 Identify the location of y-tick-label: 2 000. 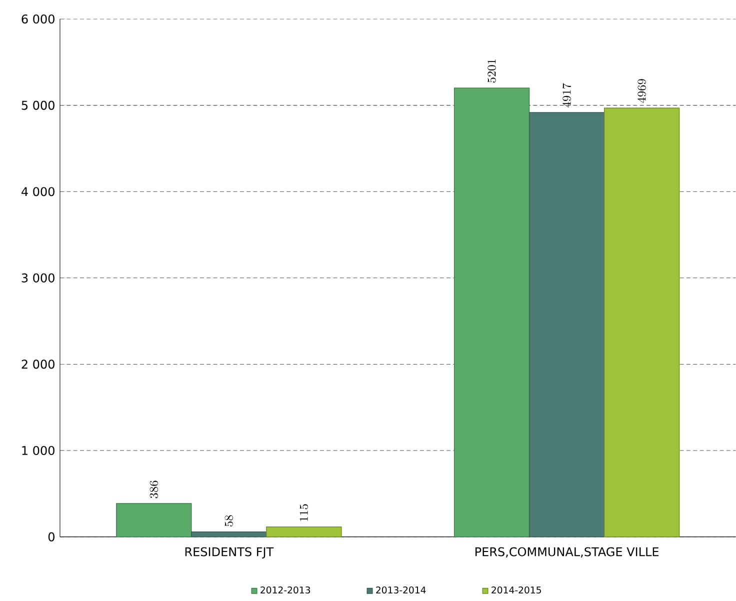
(38, 364).